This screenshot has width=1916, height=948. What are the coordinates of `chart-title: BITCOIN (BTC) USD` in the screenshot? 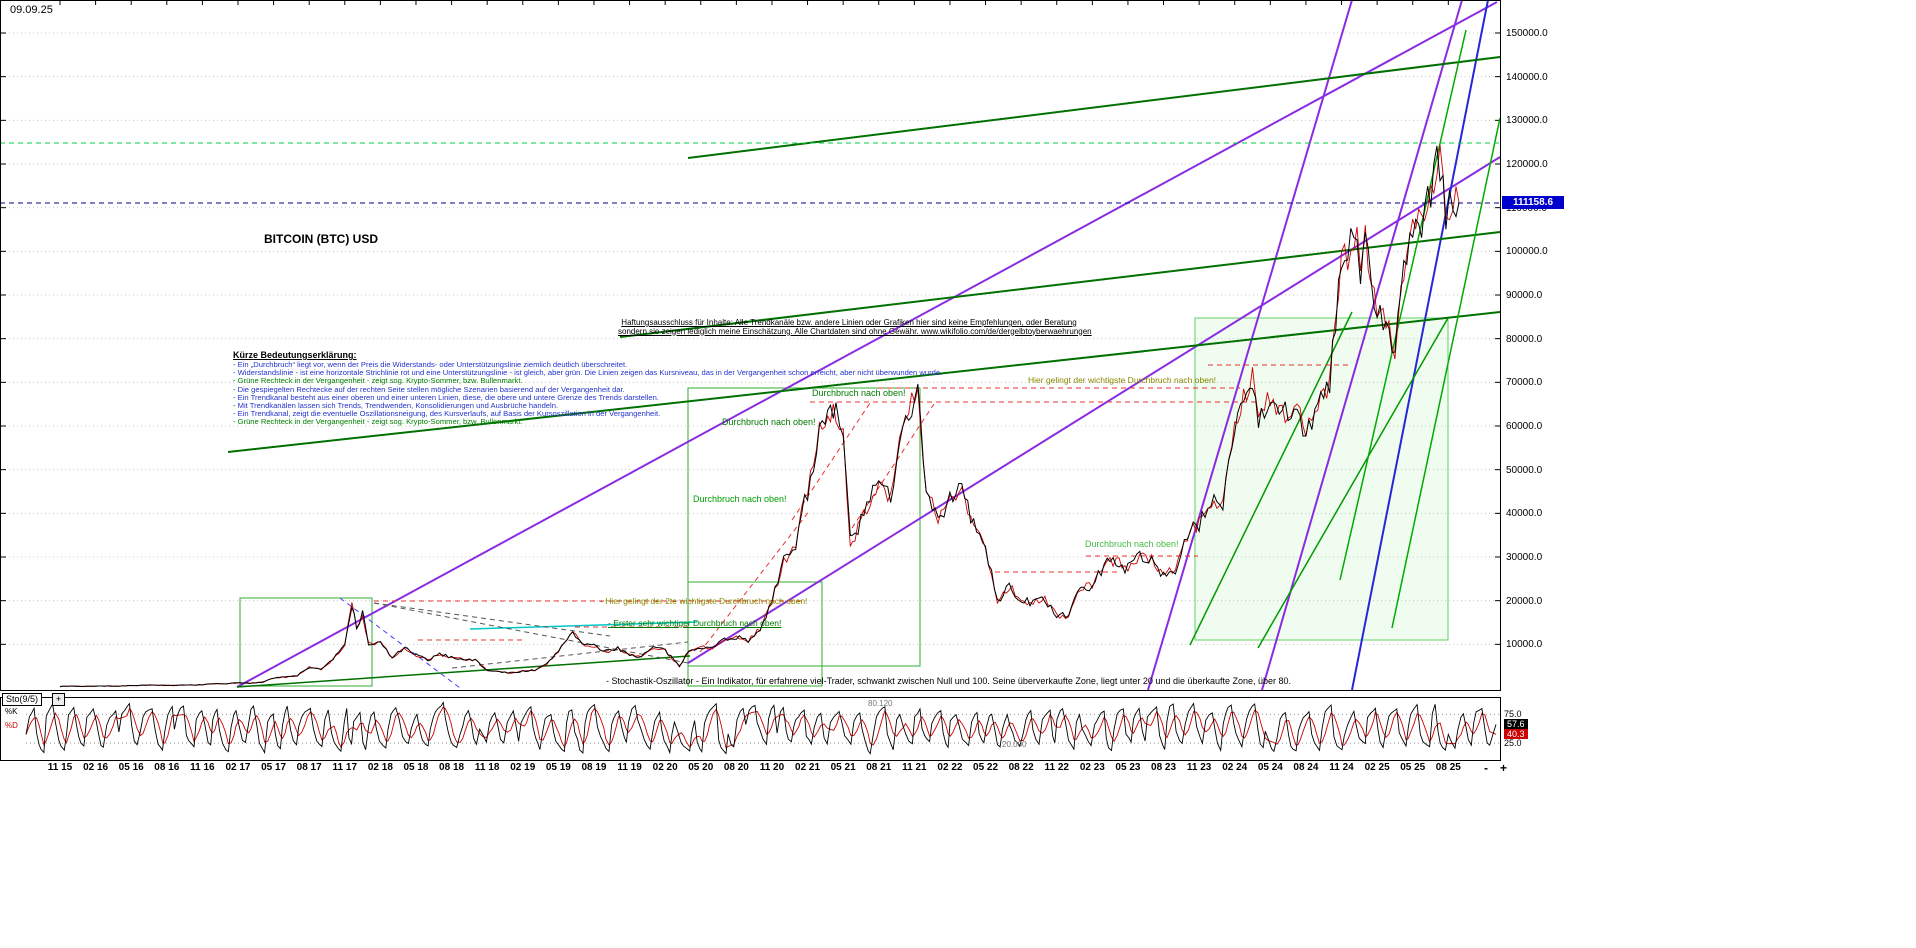 It's located at (321, 239).